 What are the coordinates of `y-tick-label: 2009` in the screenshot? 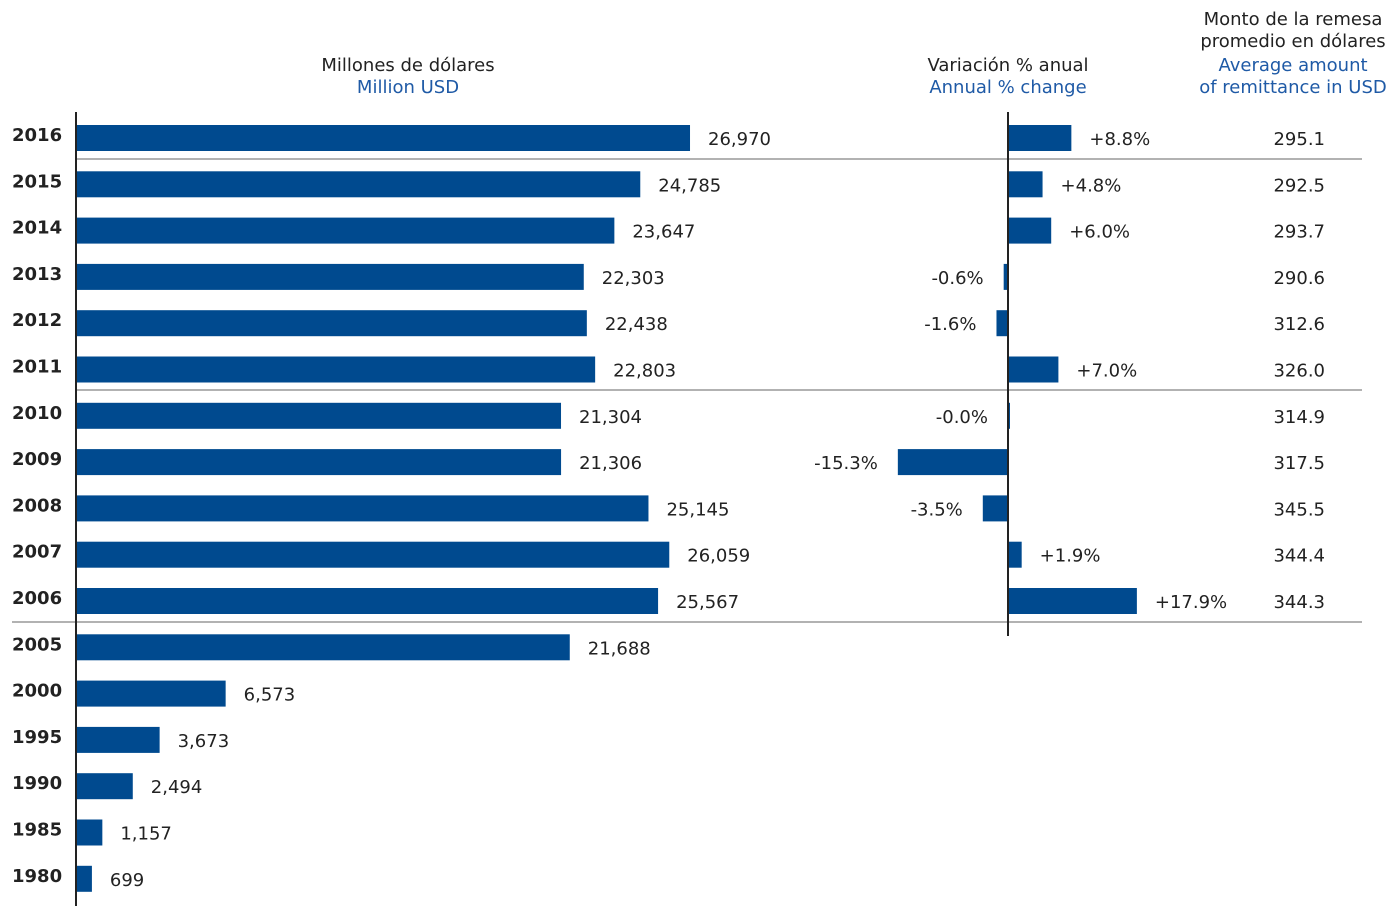 It's located at (37, 459).